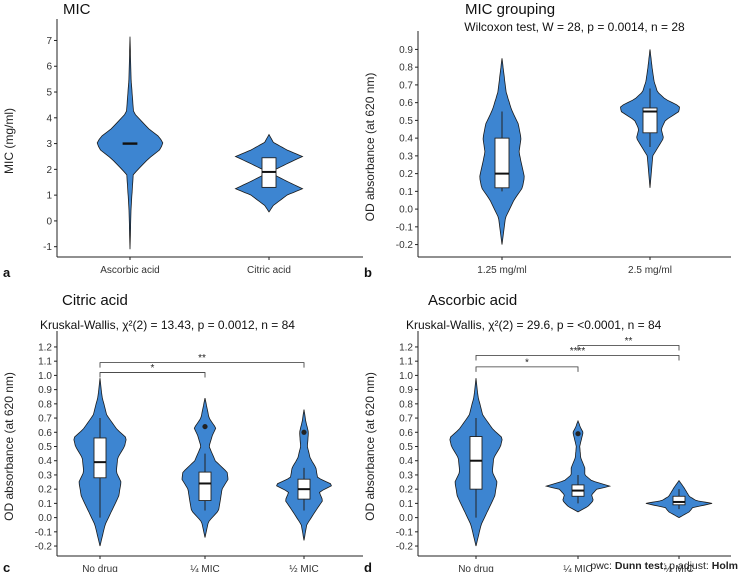 This screenshot has width=741, height=572. I want to click on y-tick-label: 6, so click(49, 67).